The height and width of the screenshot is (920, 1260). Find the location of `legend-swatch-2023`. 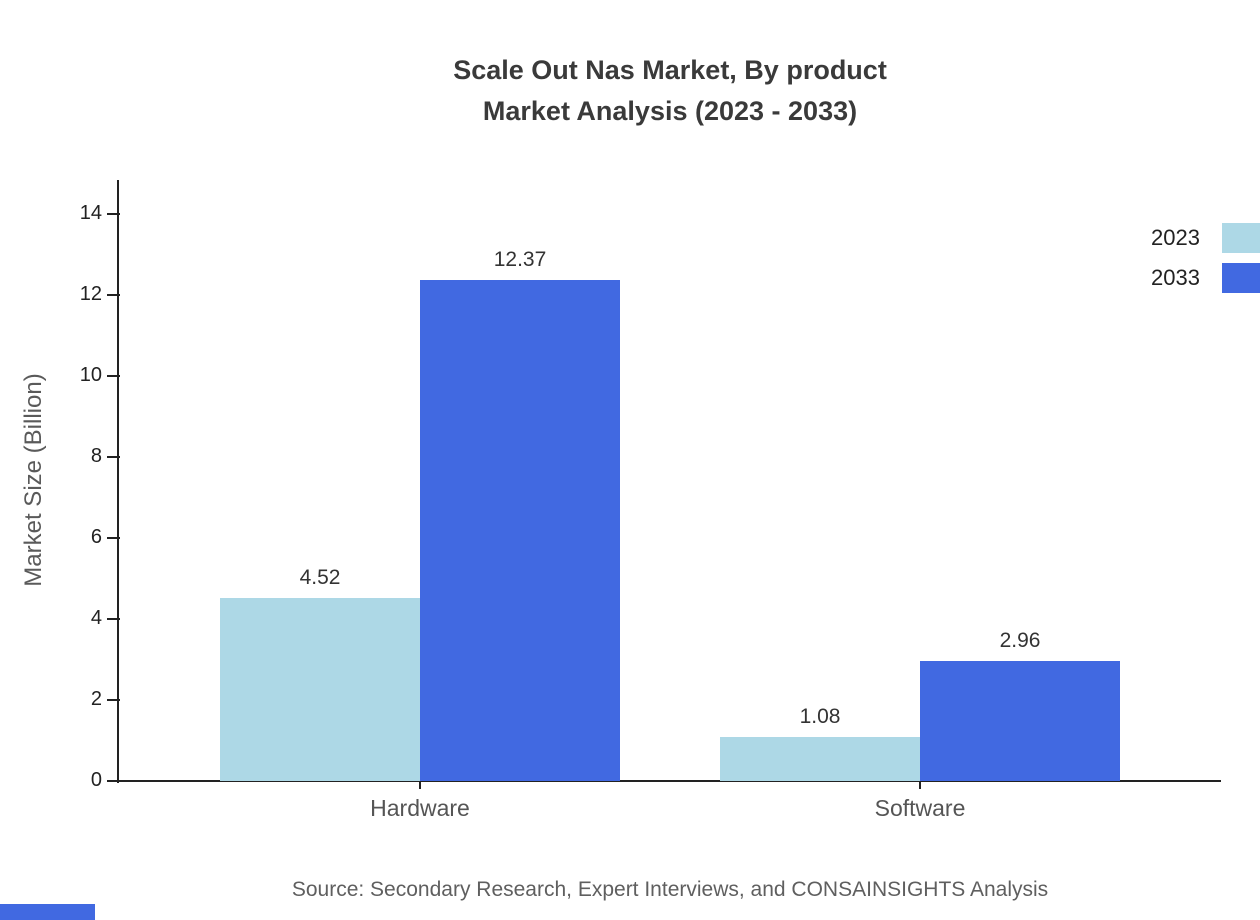

legend-swatch-2023 is located at coordinates (1241, 238).